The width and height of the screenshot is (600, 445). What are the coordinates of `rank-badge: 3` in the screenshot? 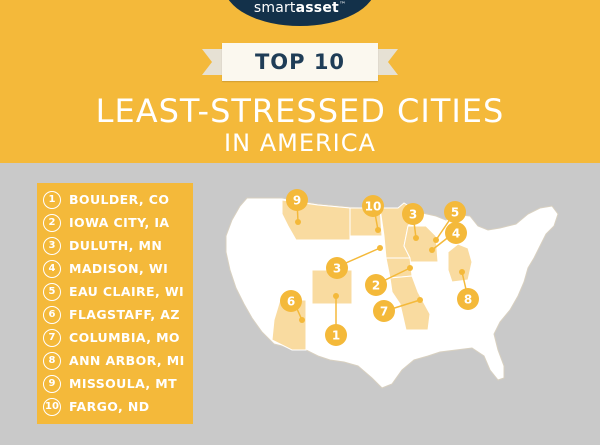 It's located at (52, 246).